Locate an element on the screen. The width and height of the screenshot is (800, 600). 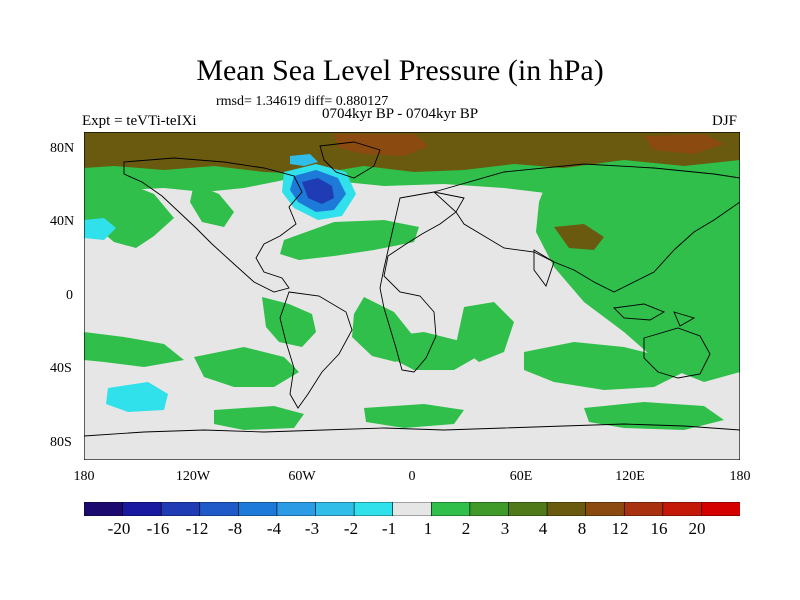
colorbar-label: -4 is located at coordinates (274, 528).